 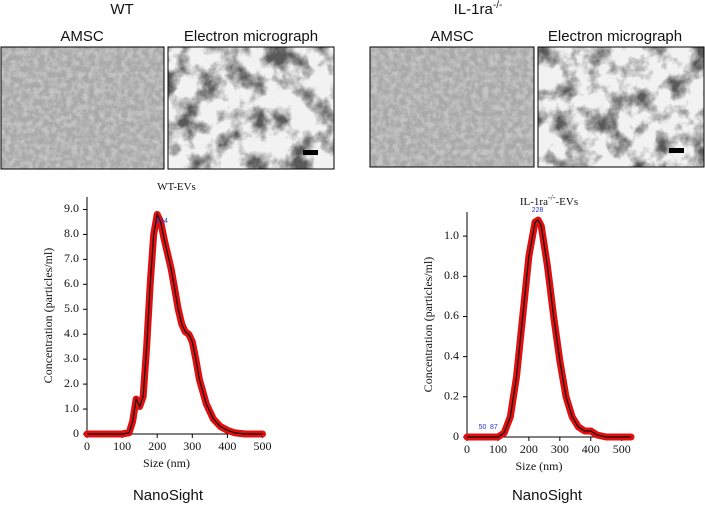 What do you see at coordinates (483, 427) in the screenshot?
I see `peak-label: 50` at bounding box center [483, 427].